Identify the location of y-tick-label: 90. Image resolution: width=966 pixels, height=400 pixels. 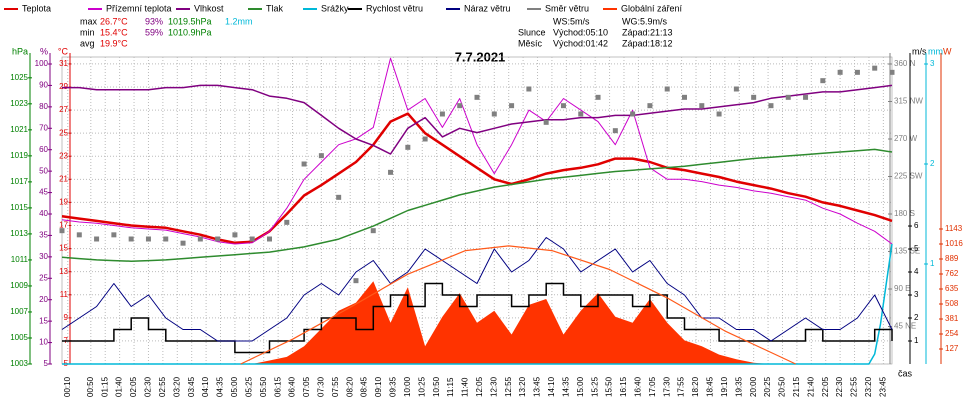
(43, 85).